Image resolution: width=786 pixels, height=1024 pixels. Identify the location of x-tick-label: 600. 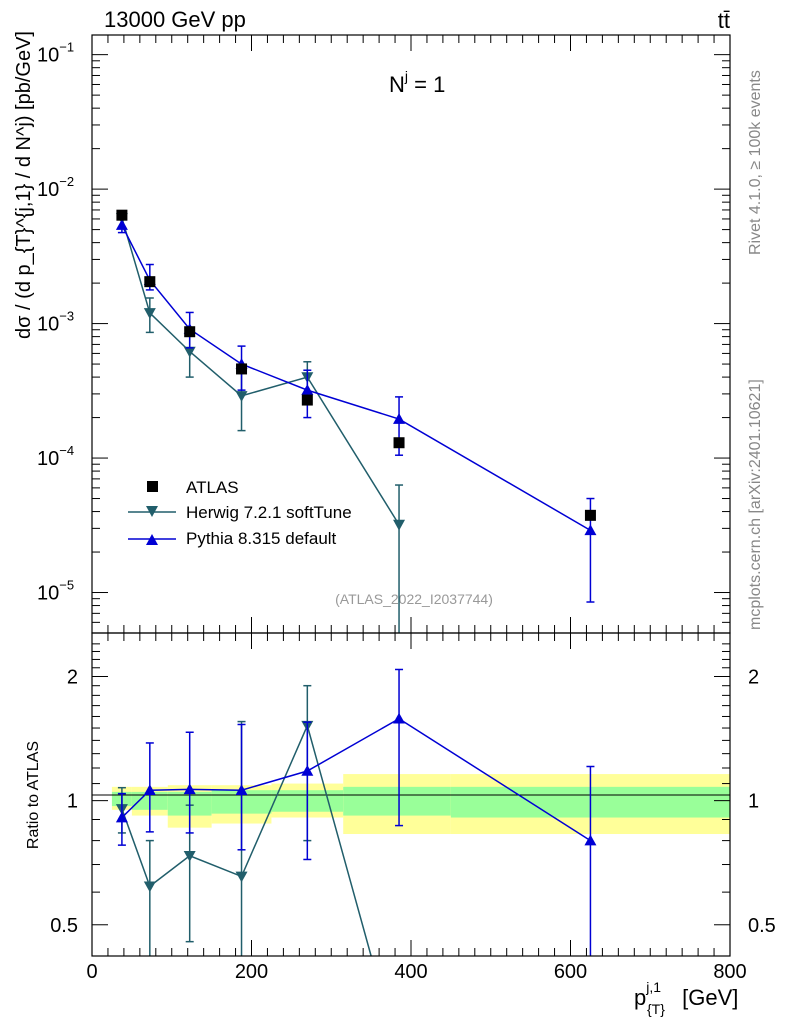
(570, 972).